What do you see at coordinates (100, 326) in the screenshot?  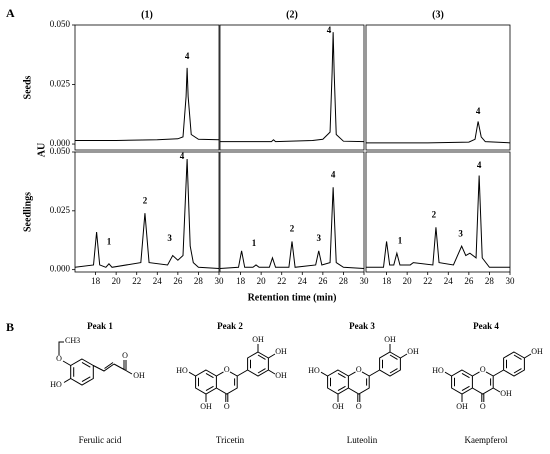 I see `peak-label: Peak 1` at bounding box center [100, 326].